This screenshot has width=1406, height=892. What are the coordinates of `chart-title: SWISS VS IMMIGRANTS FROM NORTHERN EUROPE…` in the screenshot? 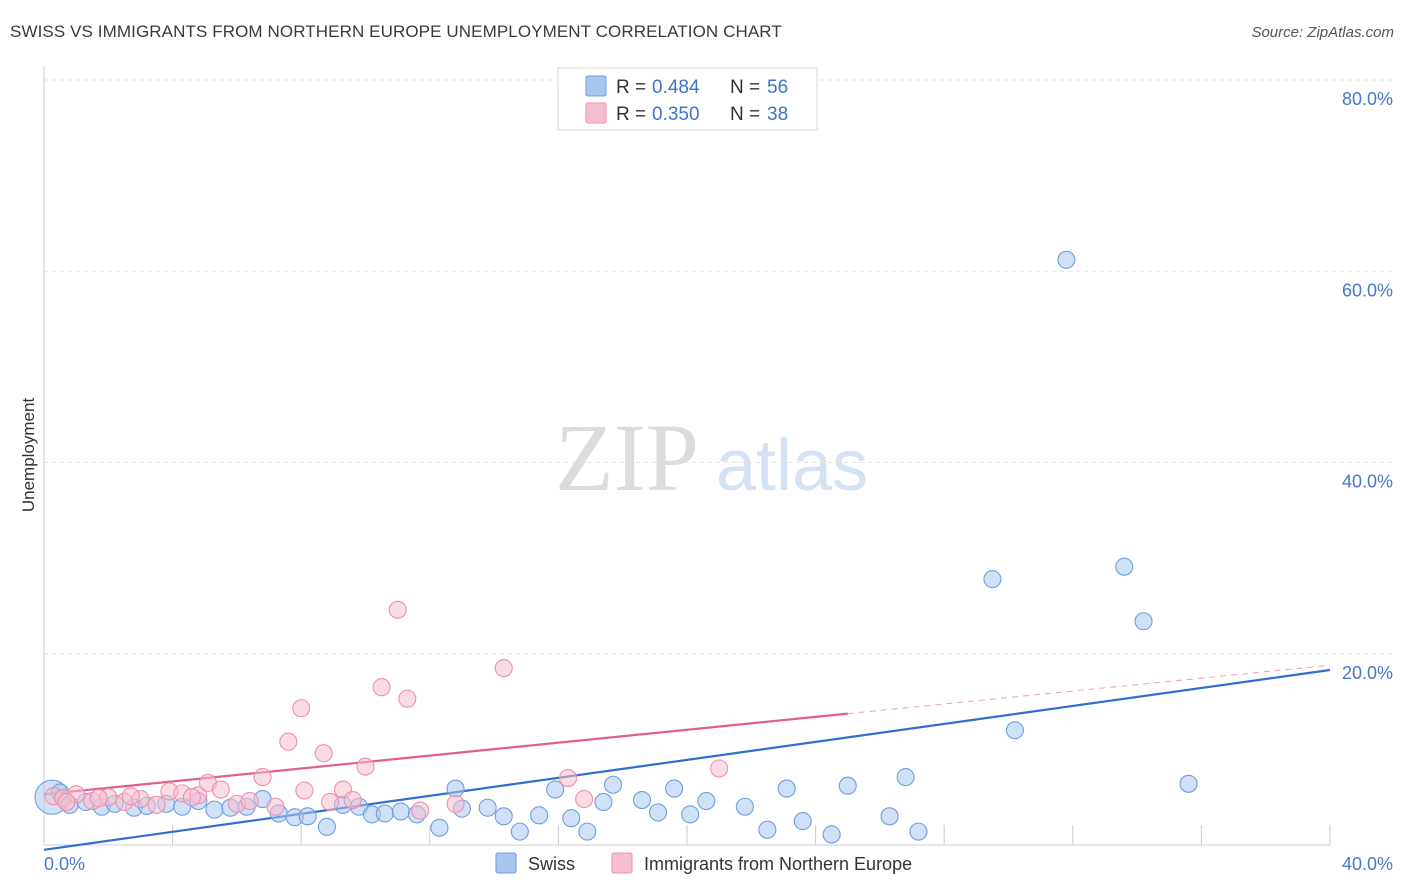 It's located at (396, 31).